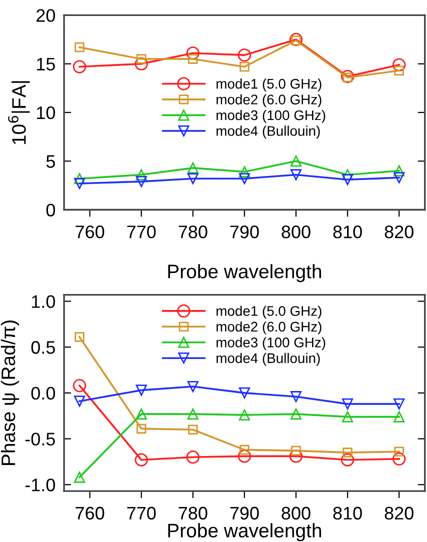 Image resolution: width=427 pixels, height=542 pixels. What do you see at coordinates (40, 439) in the screenshot?
I see `y-tick-label: -0.5` at bounding box center [40, 439].